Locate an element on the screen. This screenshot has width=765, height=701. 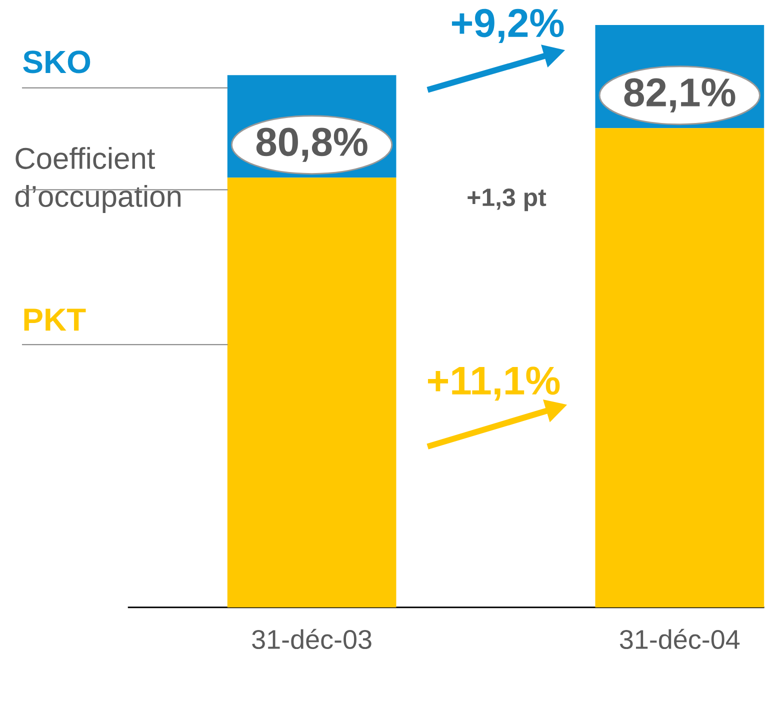
x-tick-label: 31-déc-03 is located at coordinates (312, 638).